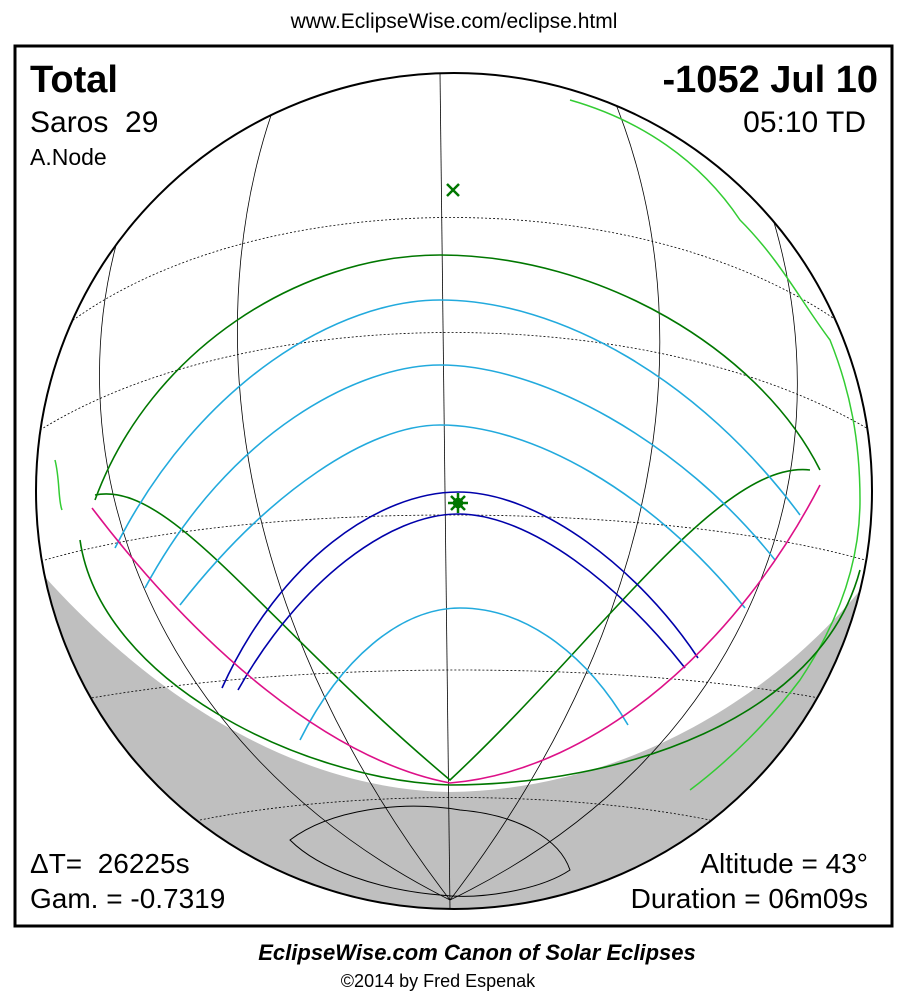 The height and width of the screenshot is (1004, 908). Describe the element at coordinates (749, 898) in the screenshot. I see `duration: Duration = 06m09s` at that location.